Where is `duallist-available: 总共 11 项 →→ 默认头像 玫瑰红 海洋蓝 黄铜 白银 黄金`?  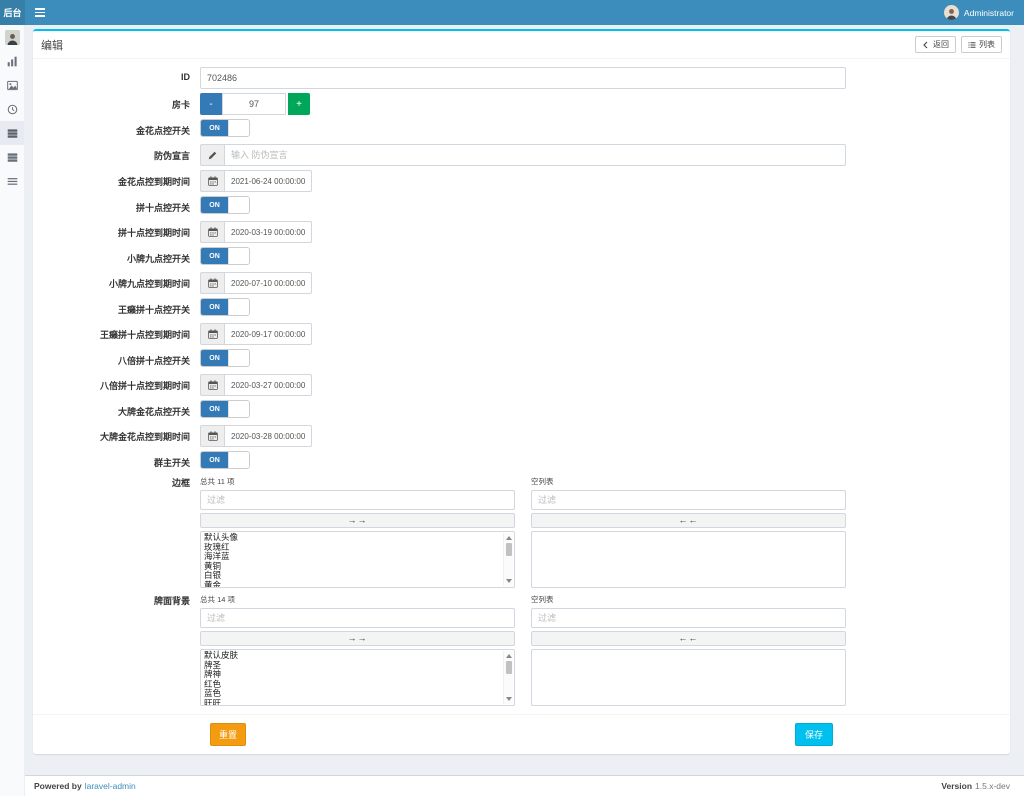
duallist-available: 总共 11 项 →→ 默认头像 玫瑰红 海洋蓝 黄铜 白银 黄金 is located at coordinates (357, 532).